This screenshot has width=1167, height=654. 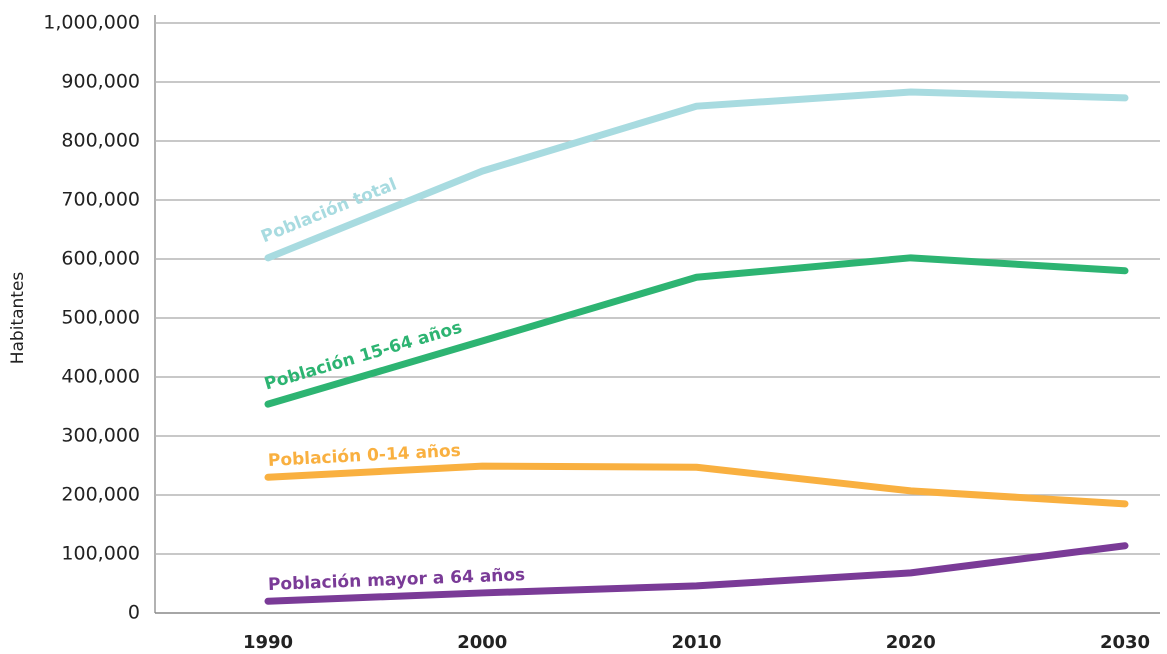 I want to click on y-tick-label: 1,000,000, so click(x=91, y=23).